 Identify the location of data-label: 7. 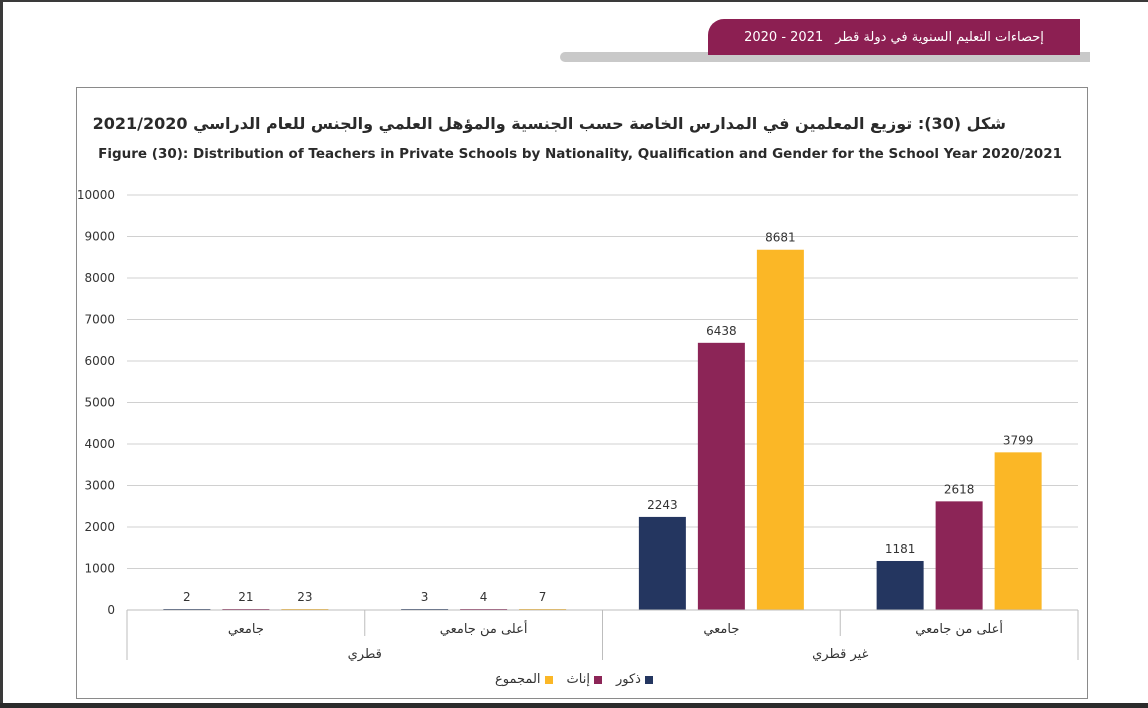
(543, 597).